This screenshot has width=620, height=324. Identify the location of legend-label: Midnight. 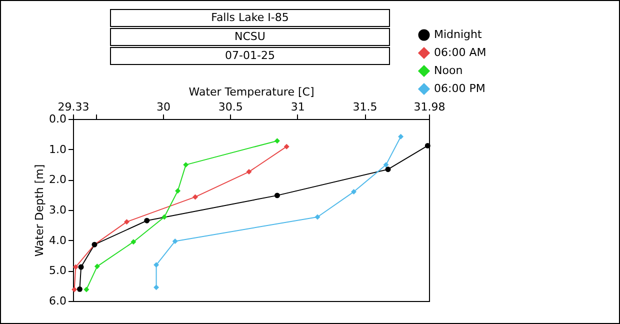
(458, 34).